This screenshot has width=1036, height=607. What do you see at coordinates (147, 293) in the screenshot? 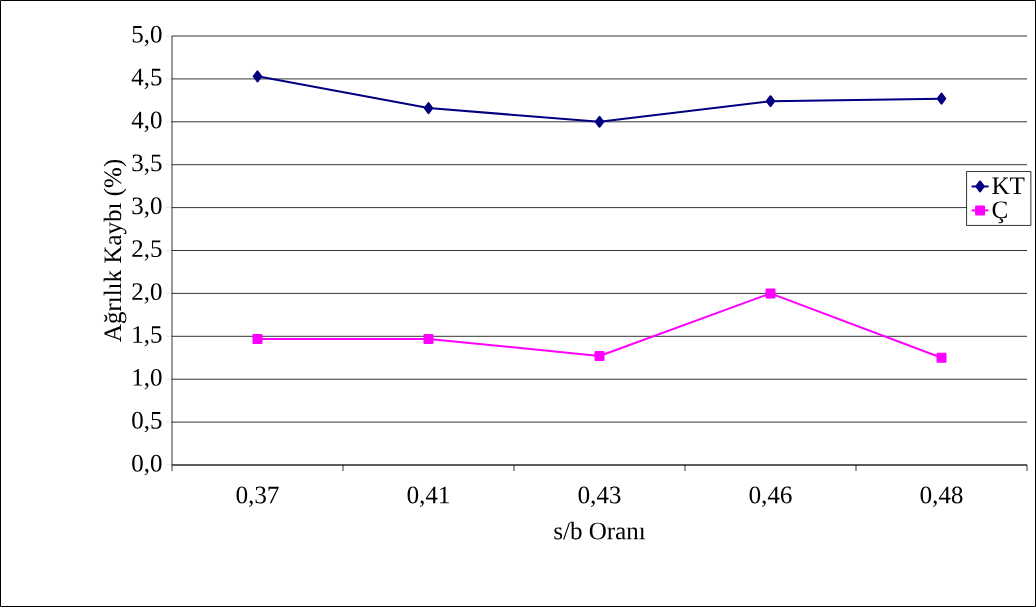
I see `y-tick-label: 2,0` at bounding box center [147, 293].